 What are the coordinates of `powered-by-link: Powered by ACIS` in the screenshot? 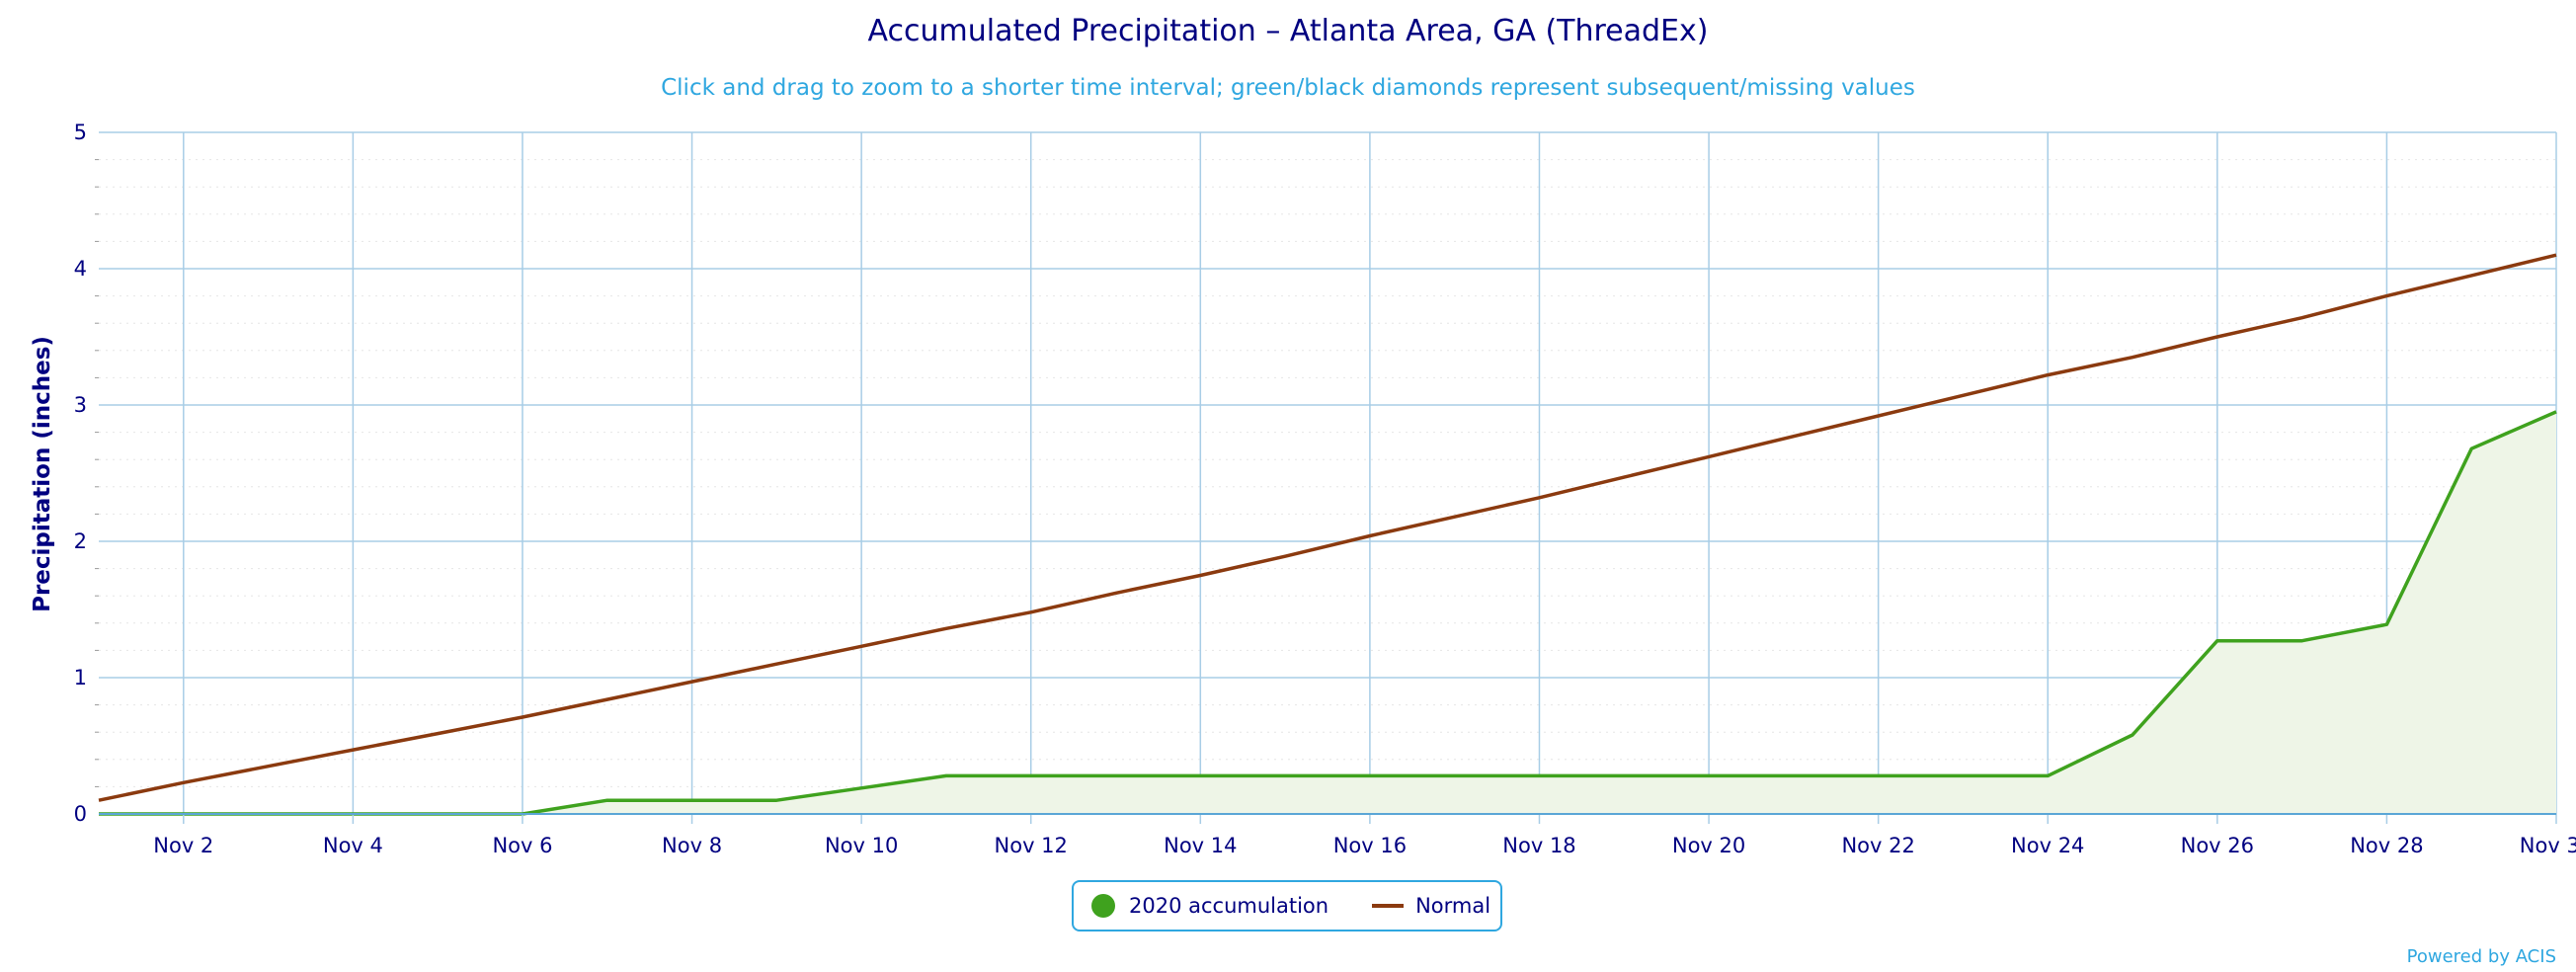 It's located at (2481, 956).